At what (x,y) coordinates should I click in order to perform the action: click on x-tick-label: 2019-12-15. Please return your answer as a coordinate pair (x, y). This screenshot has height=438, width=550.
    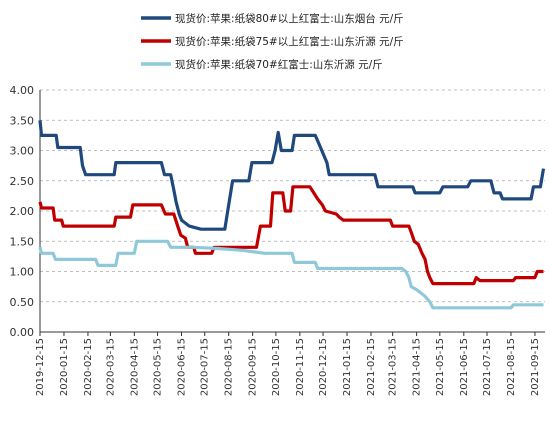
    Looking at the image, I should click on (40, 367).